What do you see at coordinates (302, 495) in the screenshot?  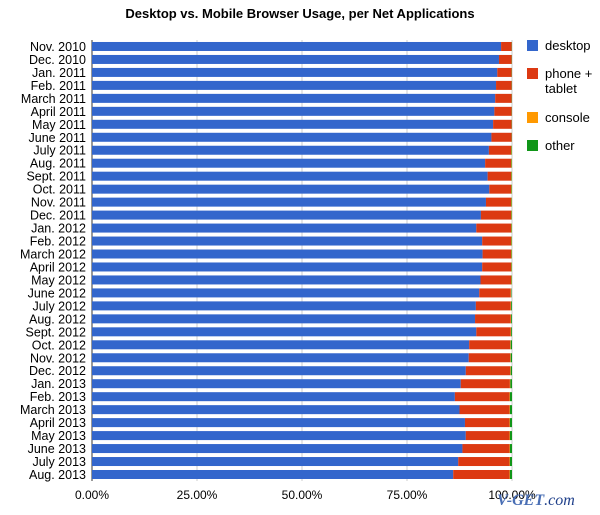 I see `x-tick-label: 50.00%` at bounding box center [302, 495].